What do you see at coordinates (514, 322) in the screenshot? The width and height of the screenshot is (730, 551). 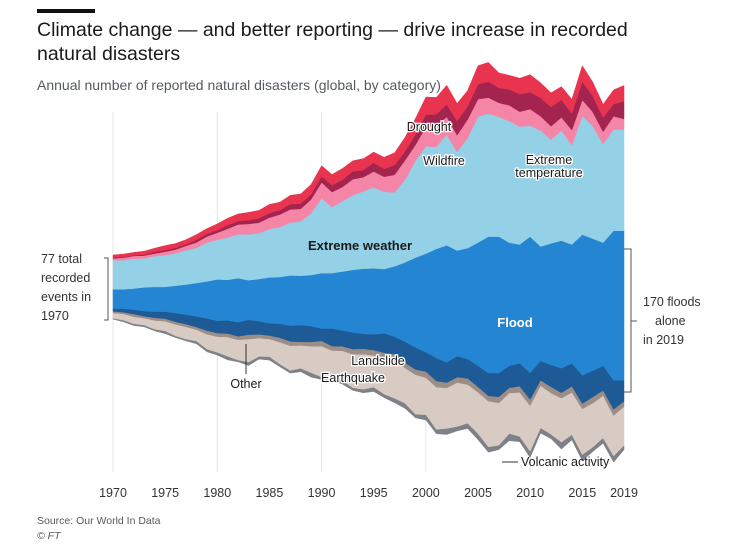 I see `label-flood: Flood` at bounding box center [514, 322].